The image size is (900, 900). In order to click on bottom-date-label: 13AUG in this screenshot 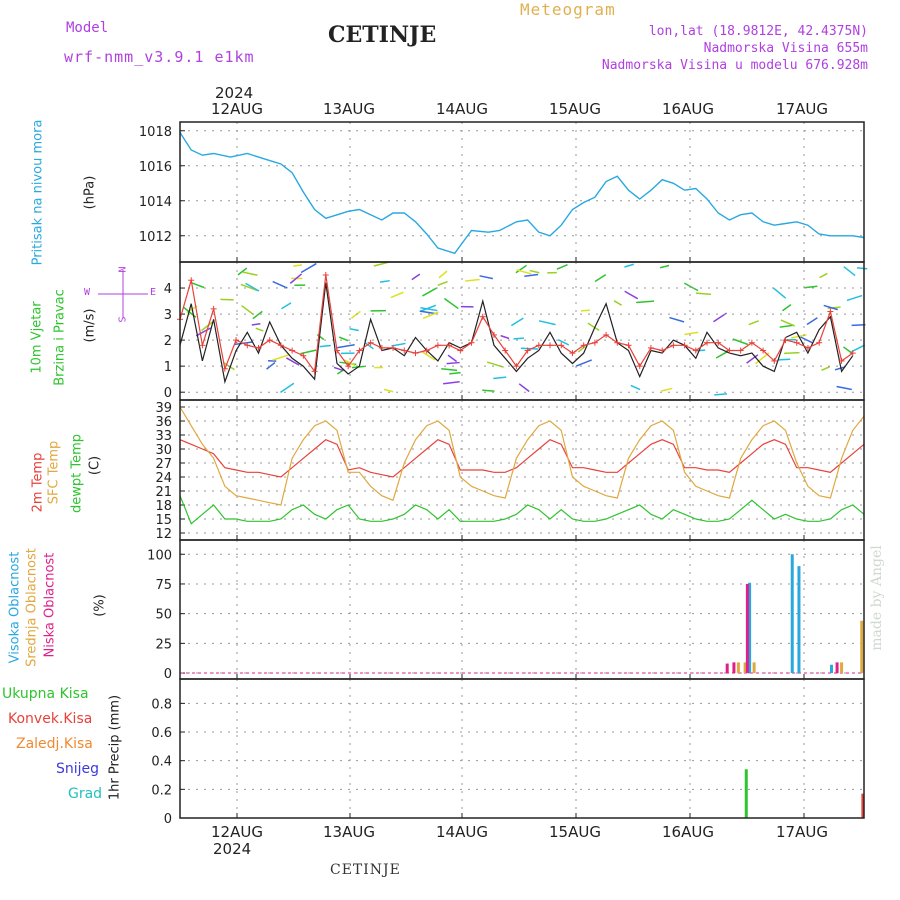, I will do `click(349, 832)`.